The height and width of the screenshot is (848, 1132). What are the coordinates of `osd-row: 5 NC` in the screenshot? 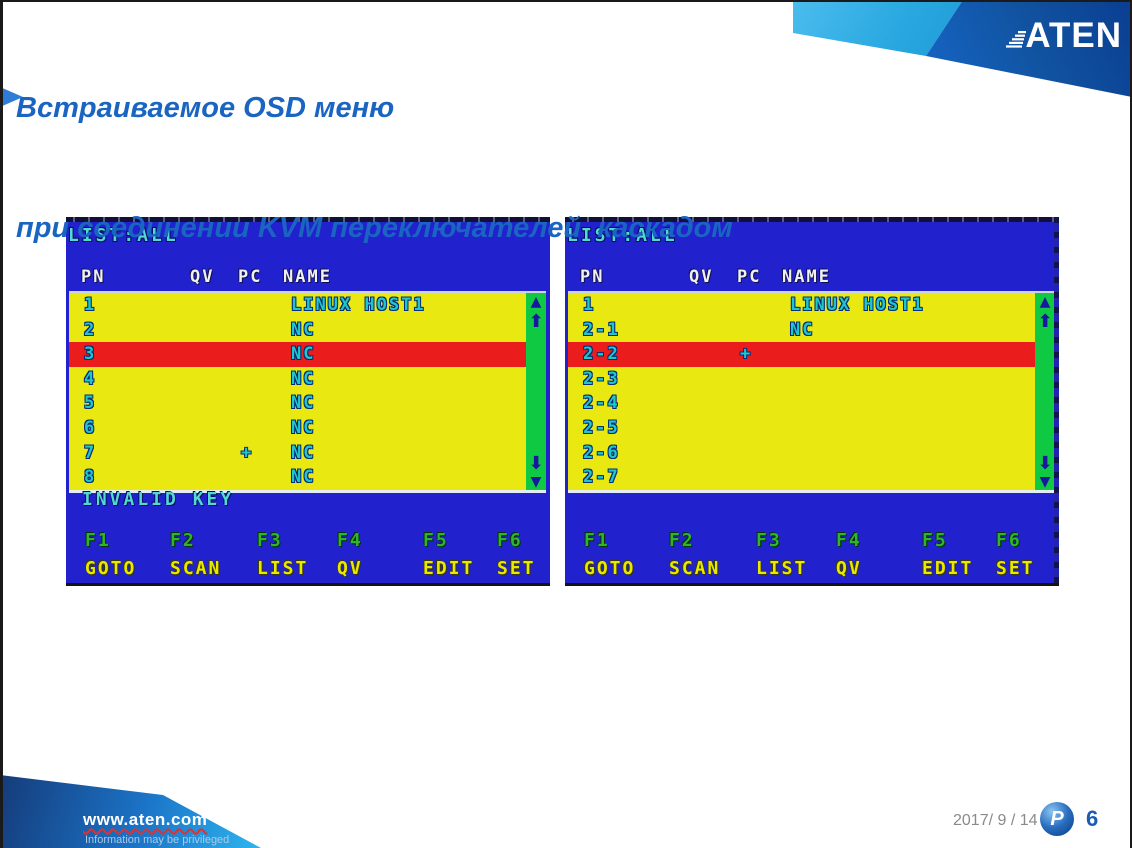 It's located at (297, 403).